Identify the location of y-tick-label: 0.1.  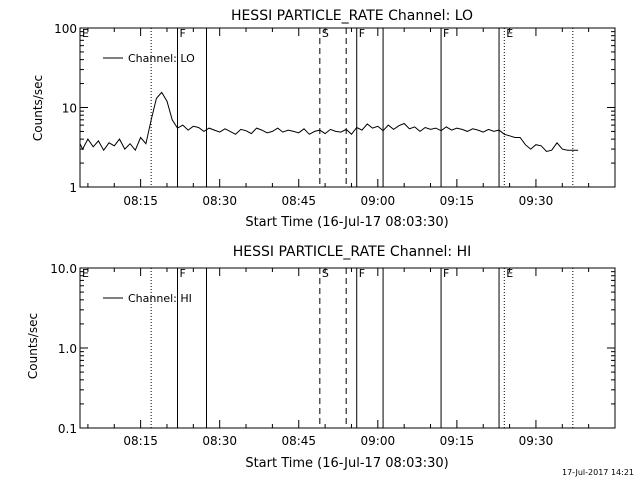
(67, 429).